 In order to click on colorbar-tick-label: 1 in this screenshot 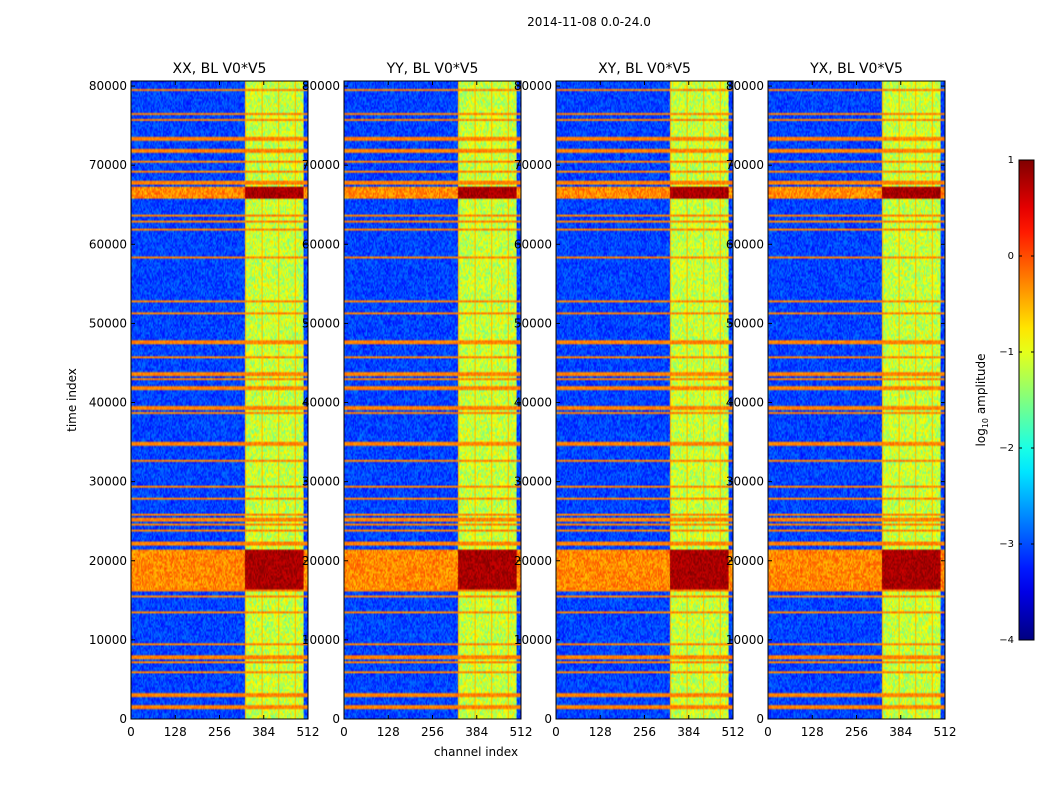, I will do `click(1011, 160)`.